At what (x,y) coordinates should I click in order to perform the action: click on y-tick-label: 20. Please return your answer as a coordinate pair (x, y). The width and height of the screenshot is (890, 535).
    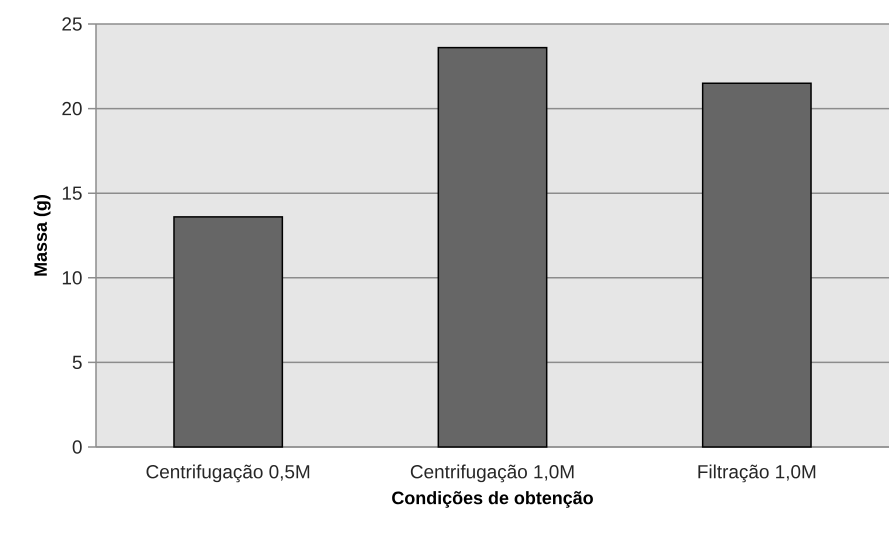
    Looking at the image, I should click on (72, 109).